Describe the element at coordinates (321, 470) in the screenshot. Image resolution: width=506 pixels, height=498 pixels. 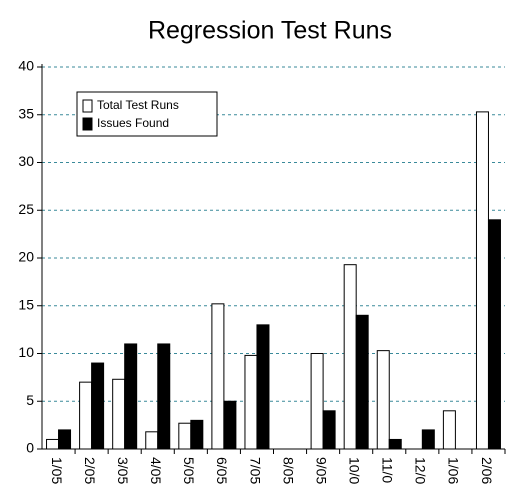
I see `x-tick-label: 9/05` at that location.